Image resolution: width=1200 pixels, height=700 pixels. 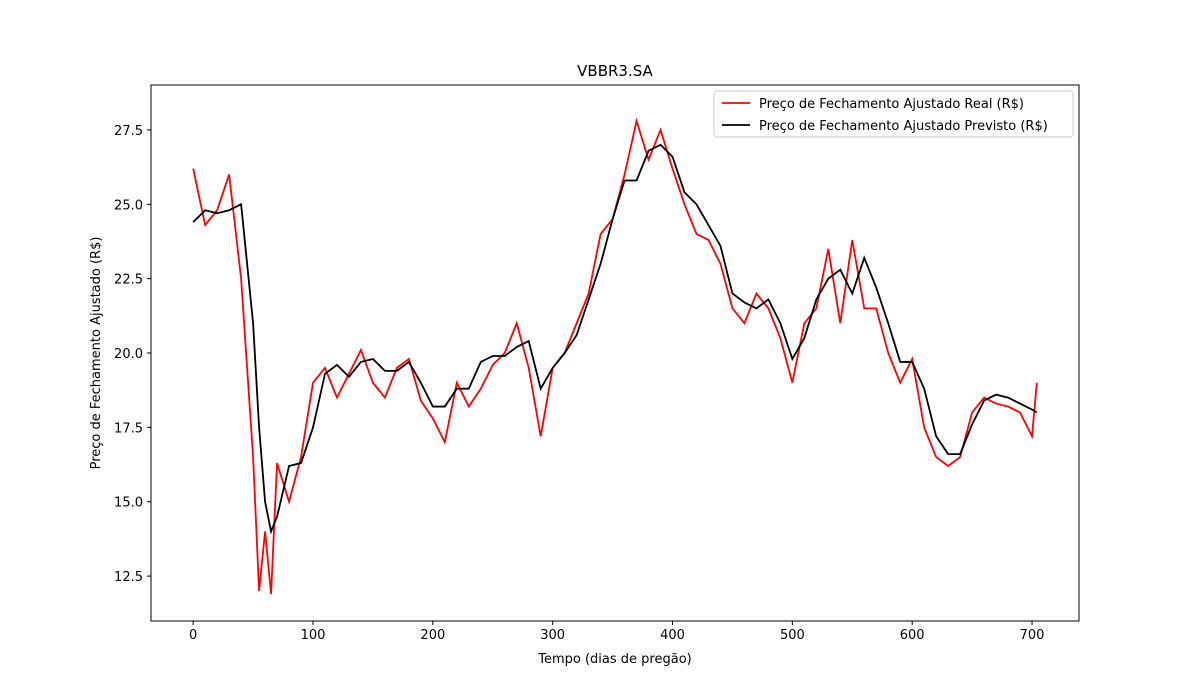 What do you see at coordinates (128, 354) in the screenshot?
I see `y-tick-label: 20.0` at bounding box center [128, 354].